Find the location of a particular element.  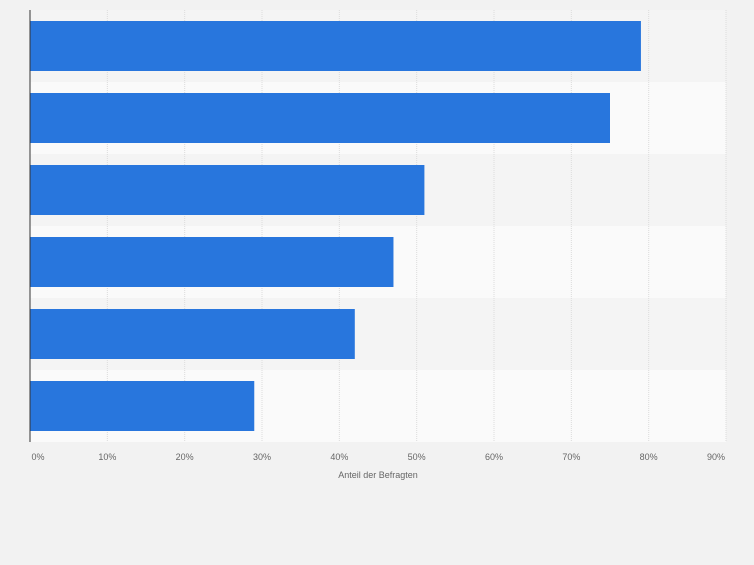

x-tick-label: 90% is located at coordinates (716, 457).